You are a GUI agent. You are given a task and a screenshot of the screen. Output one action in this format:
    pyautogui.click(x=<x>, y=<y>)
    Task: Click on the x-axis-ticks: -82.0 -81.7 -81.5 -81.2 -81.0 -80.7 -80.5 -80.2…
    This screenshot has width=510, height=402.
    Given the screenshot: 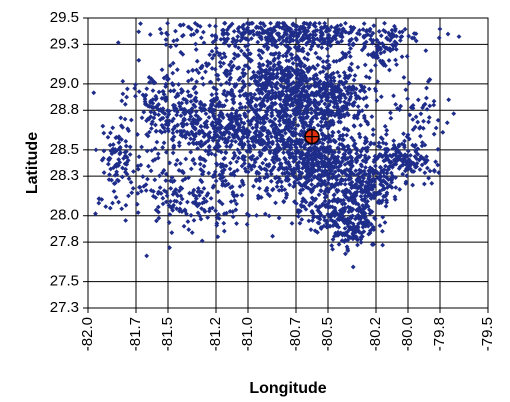 What is the action you would take?
    pyautogui.click(x=287, y=329)
    